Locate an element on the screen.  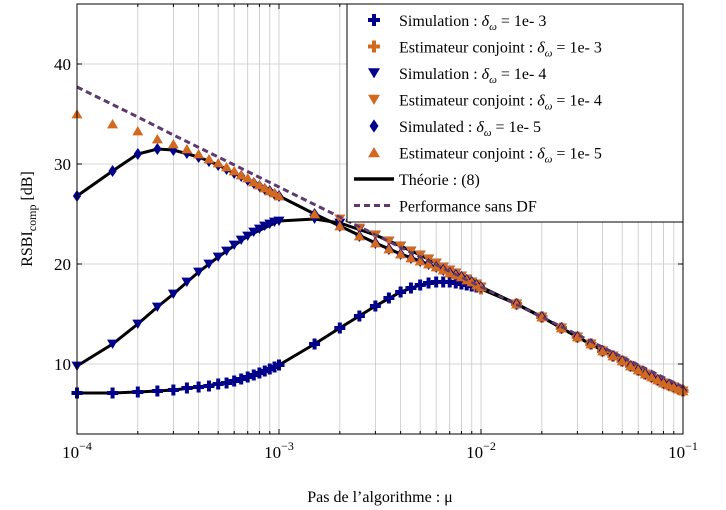
y-axis-label: RSBIcomp [dB] is located at coordinates (29, 219).